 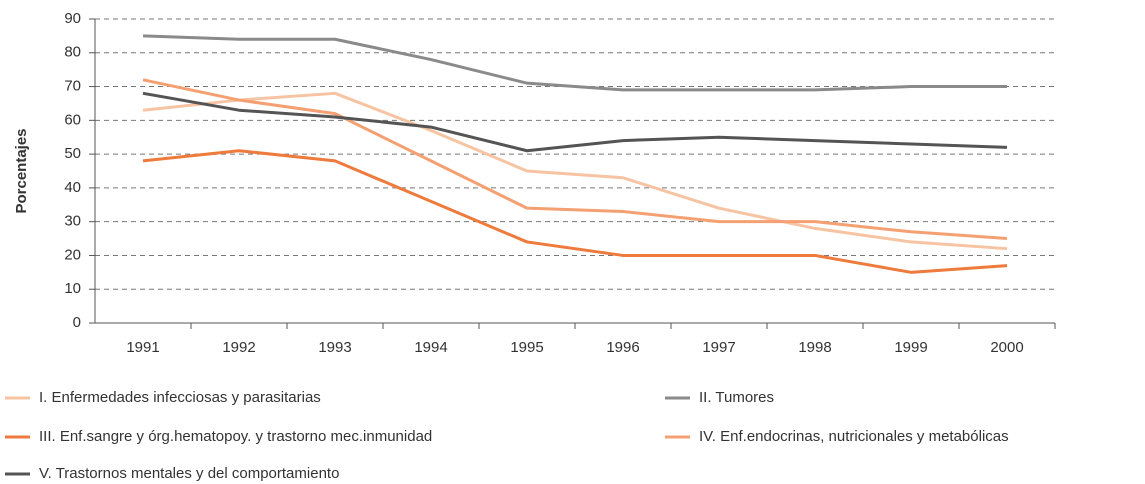 I want to click on y-tick-label: 80, so click(x=72, y=52).